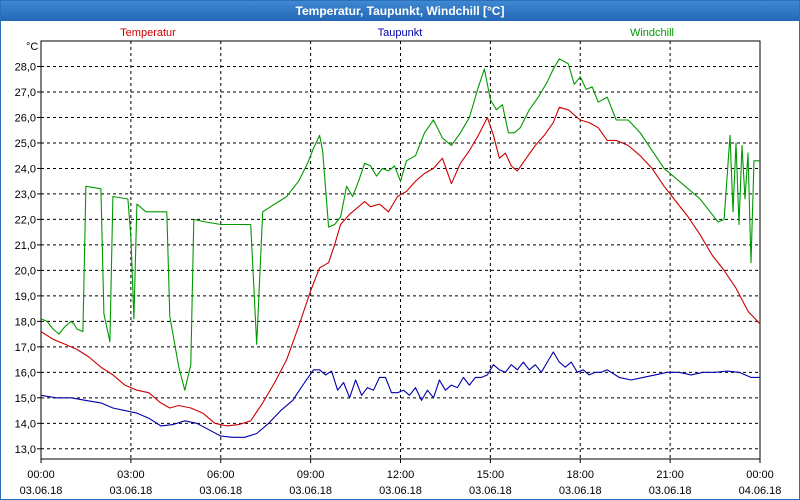  What do you see at coordinates (148, 33) in the screenshot?
I see `legend-temperatur: Temperatur` at bounding box center [148, 33].